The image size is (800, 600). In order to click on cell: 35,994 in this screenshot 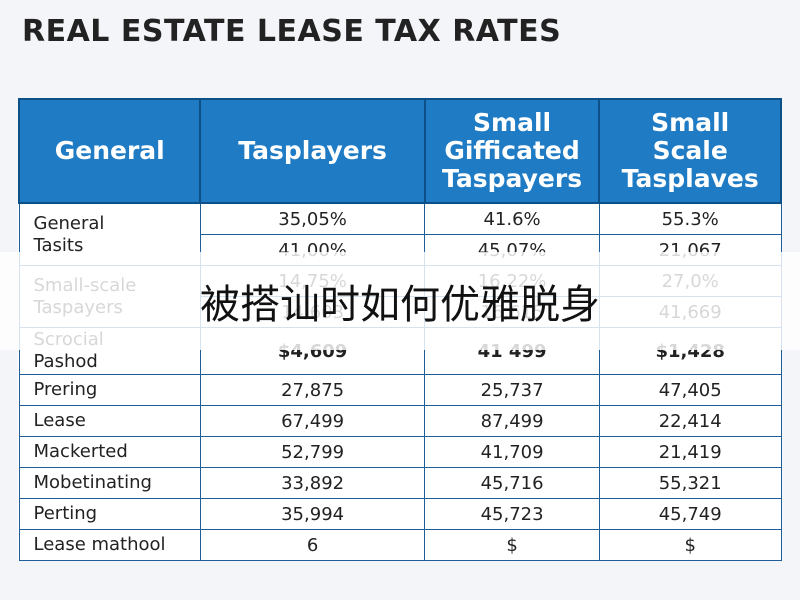, I will do `click(312, 514)`.